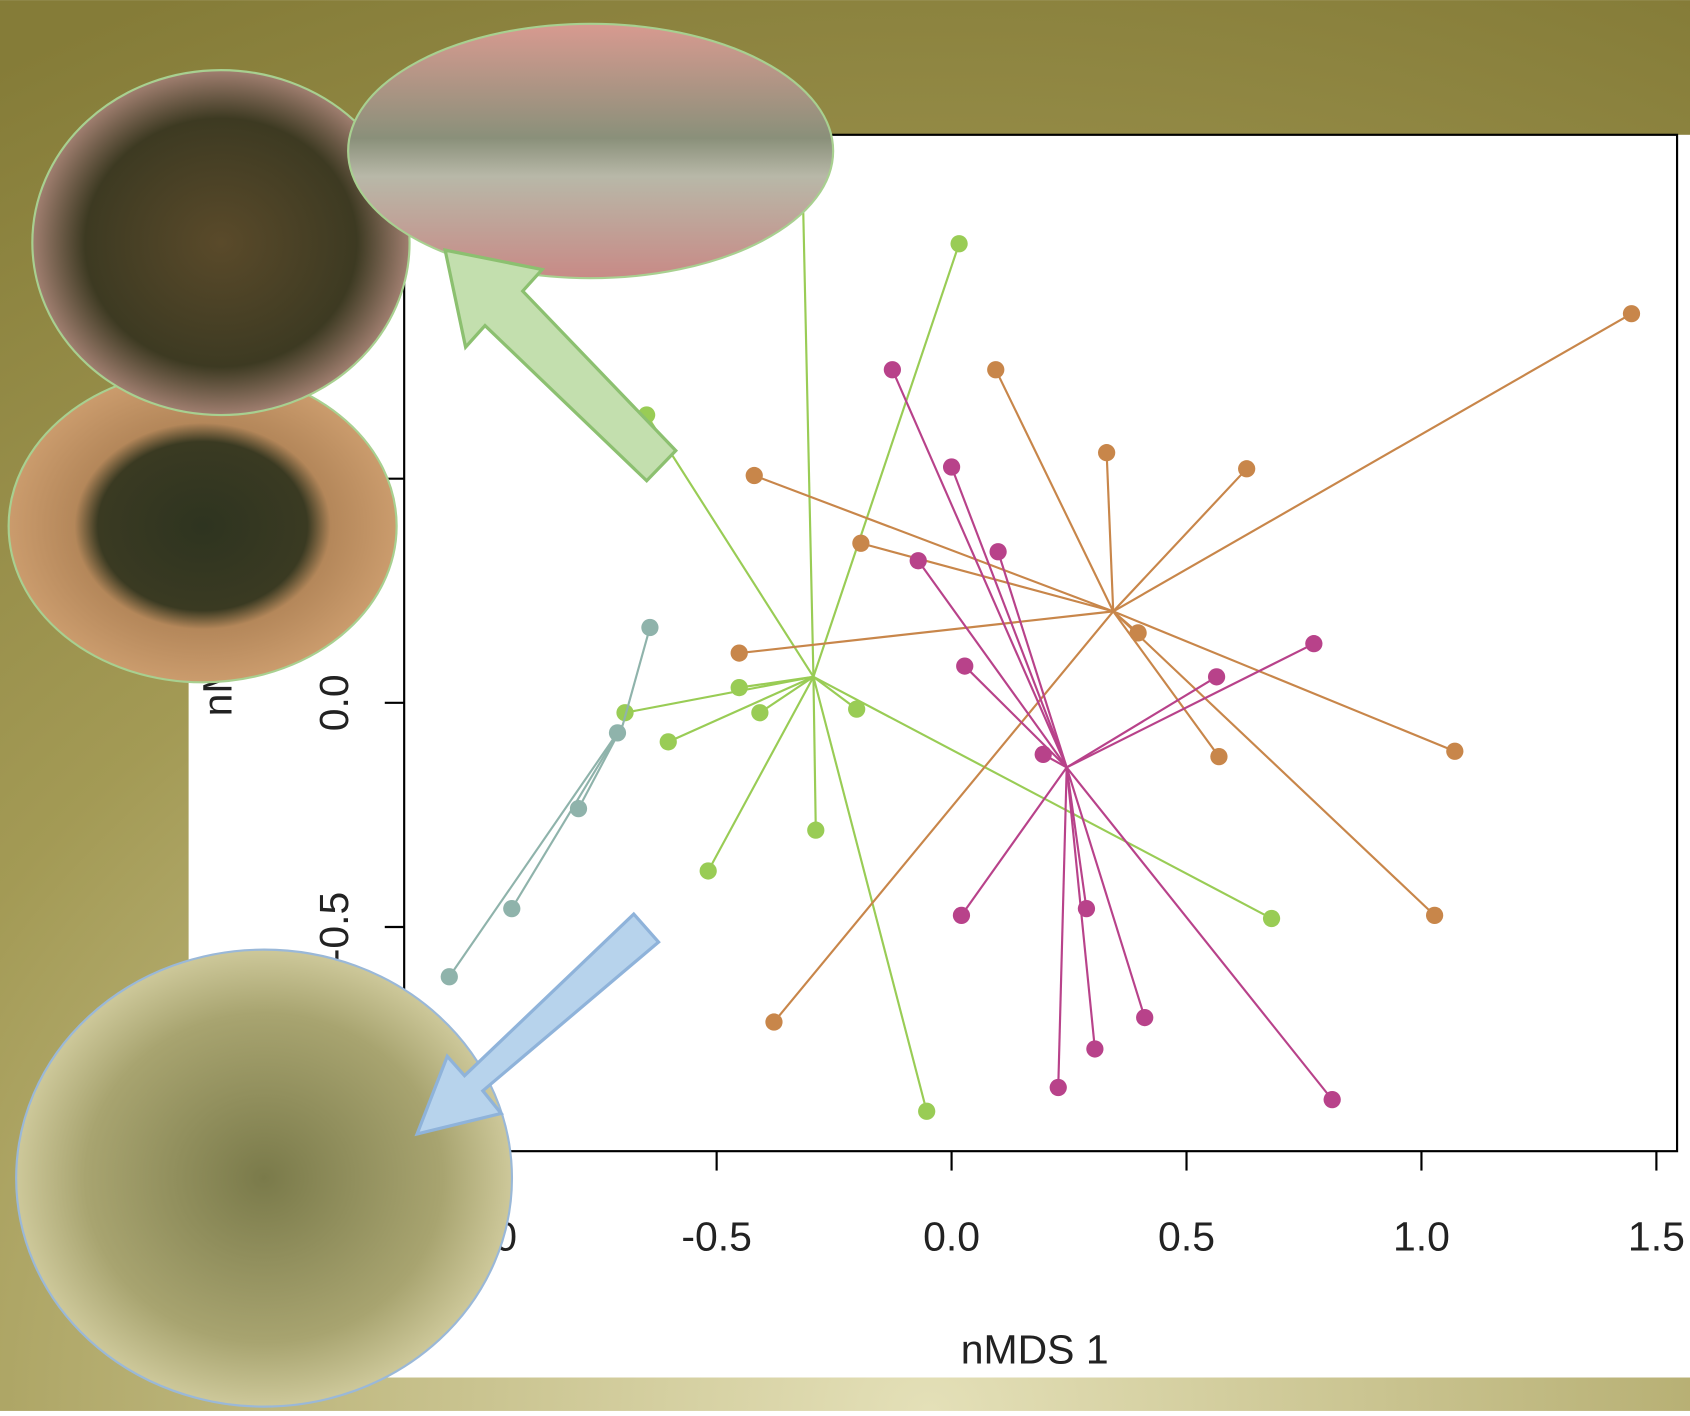 This screenshot has height=1416, width=1690. What do you see at coordinates (264, 1178) in the screenshot?
I see `photo-sculpins` at bounding box center [264, 1178].